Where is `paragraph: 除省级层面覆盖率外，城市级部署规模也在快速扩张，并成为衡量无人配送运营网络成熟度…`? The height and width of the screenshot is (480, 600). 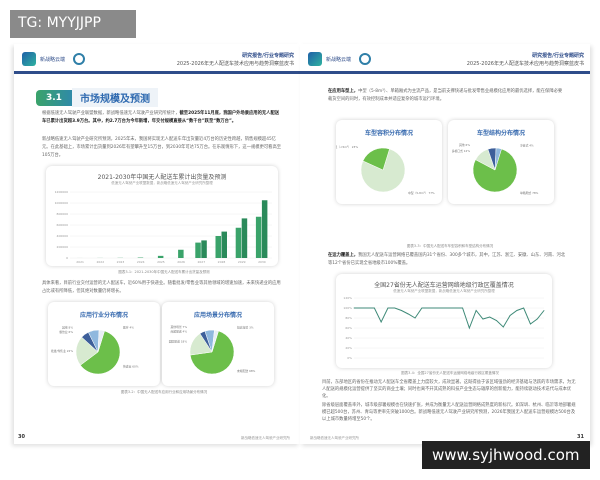
paragraph: 除省级层面覆盖率外，城市级部署规模也在快速扩张，并成为衡量无人配送运营网络成熟度… is located at coordinates (449, 412).